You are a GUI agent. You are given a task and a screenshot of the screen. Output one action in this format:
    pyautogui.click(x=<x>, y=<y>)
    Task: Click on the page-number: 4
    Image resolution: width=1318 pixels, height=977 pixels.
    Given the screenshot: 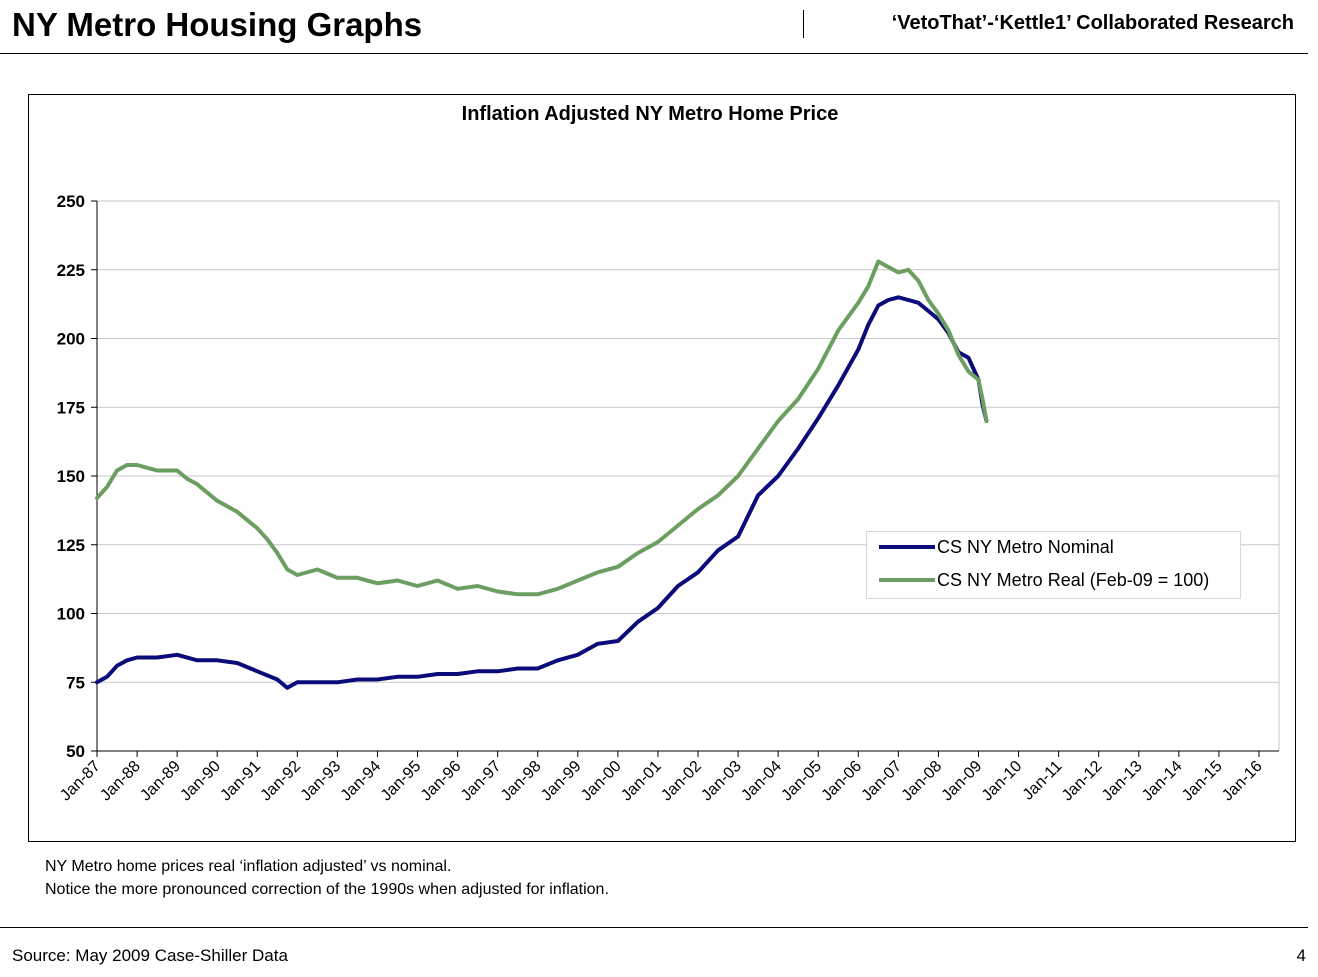 What is the action you would take?
    pyautogui.click(x=1301, y=955)
    